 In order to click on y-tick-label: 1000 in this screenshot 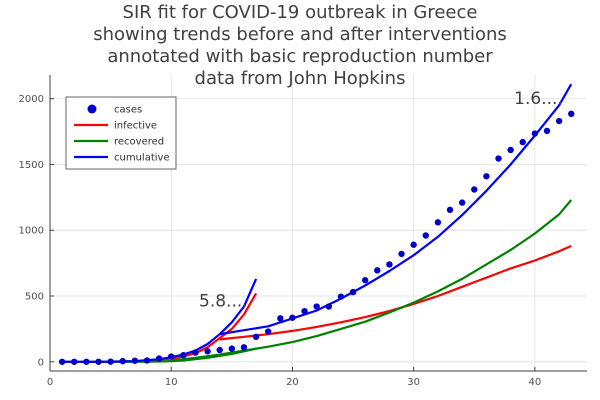, I will do `click(31, 231)`.